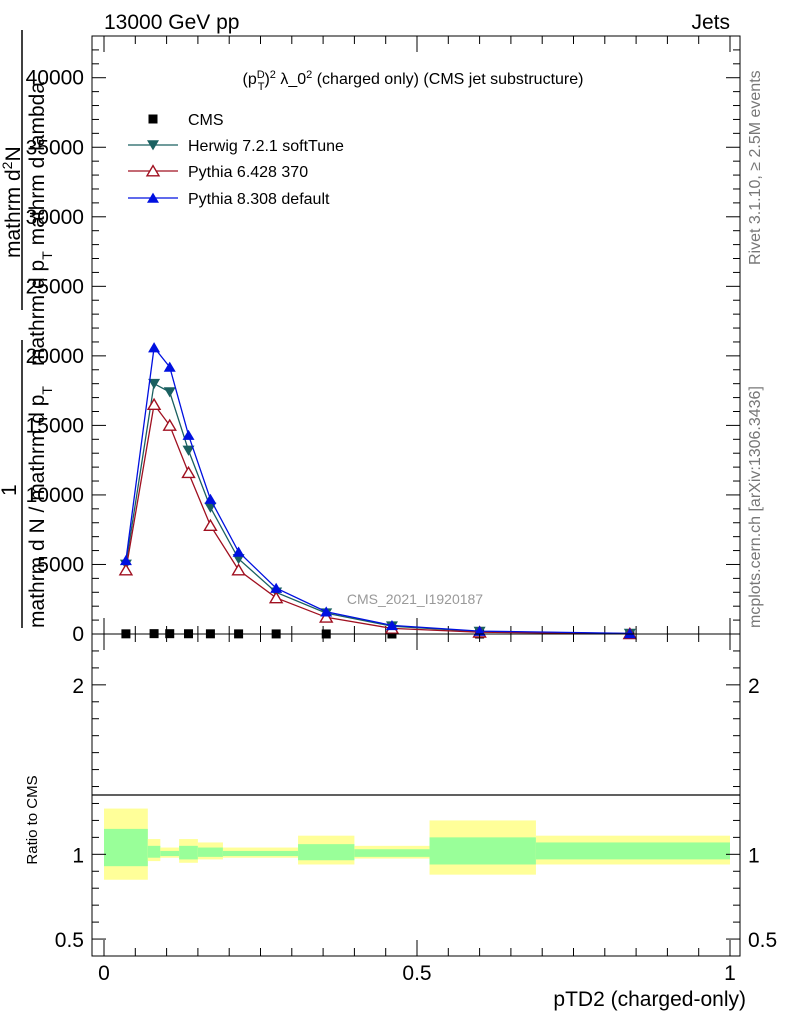  Describe the element at coordinates (55, 147) in the screenshot. I see `main-ytick-label: 35000` at that location.